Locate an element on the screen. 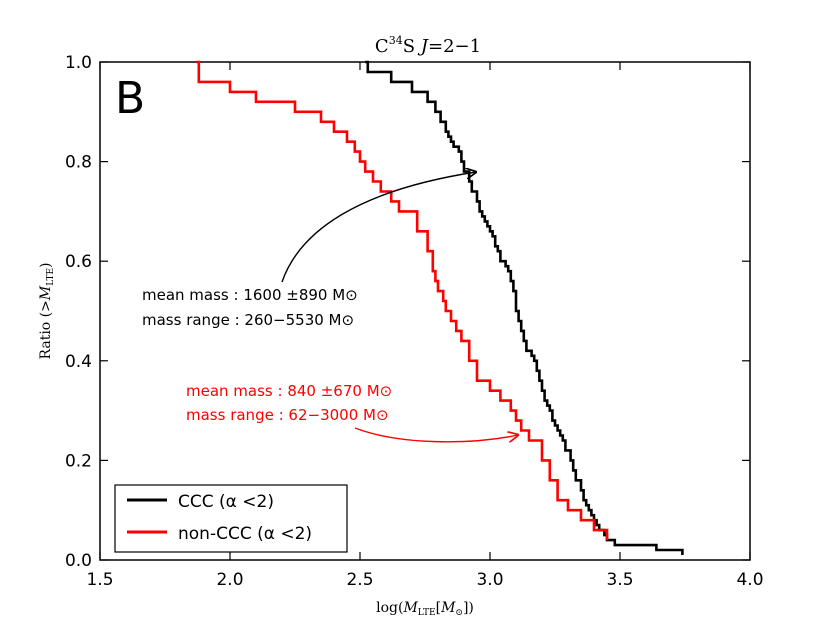 The width and height of the screenshot is (830, 623). x-axis-label: log(MLTE[M⊙]) is located at coordinates (425, 609).